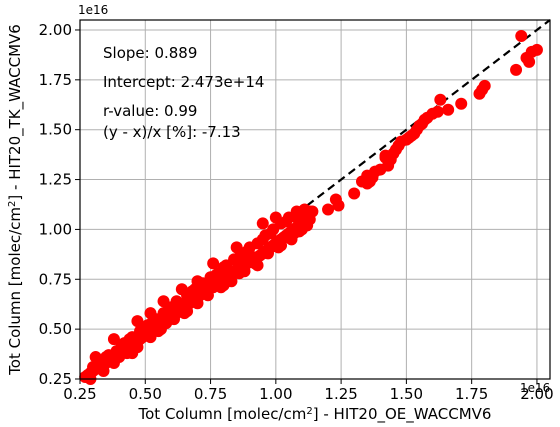 This screenshot has height=427, width=560. Describe the element at coordinates (275, 394) in the screenshot. I see `x-tick-label: 1.00` at that location.